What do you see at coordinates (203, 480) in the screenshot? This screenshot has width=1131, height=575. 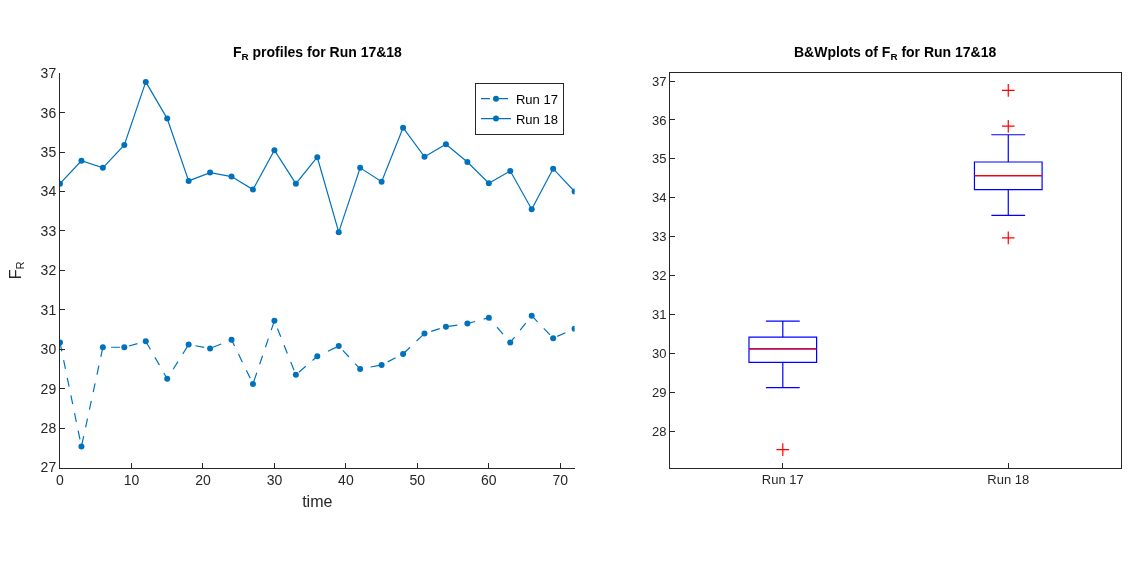 I see `x-tick-label: 20` at bounding box center [203, 480].